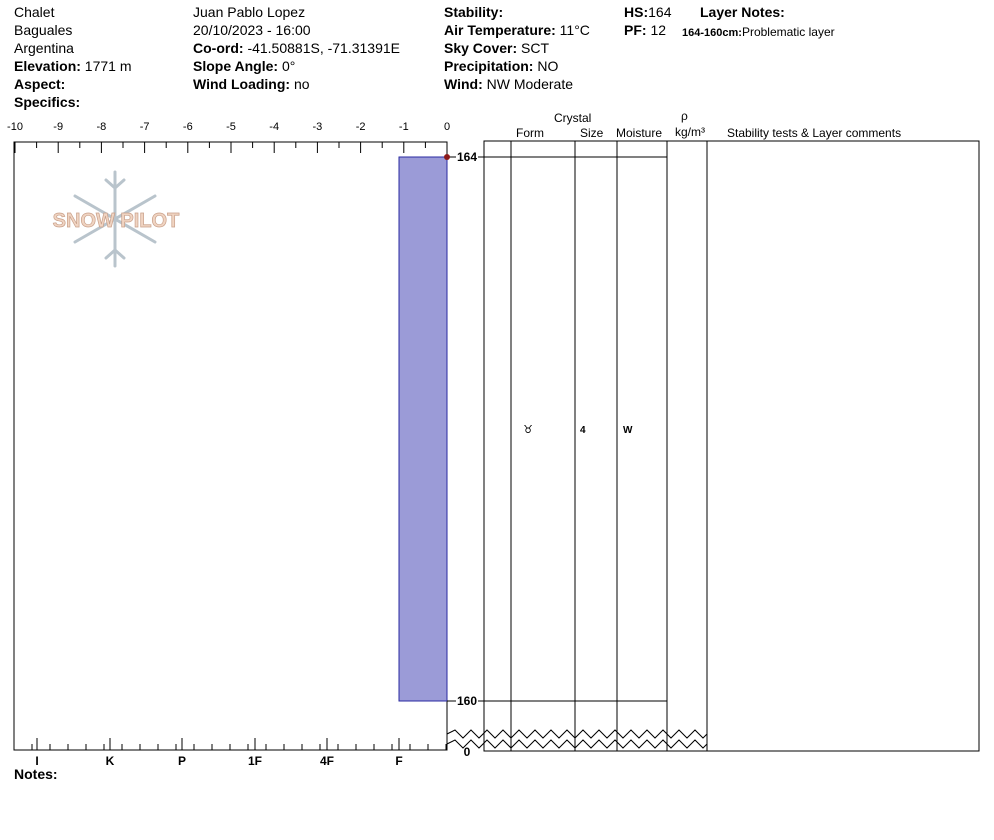 The height and width of the screenshot is (840, 994). Describe the element at coordinates (583, 430) in the screenshot. I see `grain-size-value: 4` at that location.